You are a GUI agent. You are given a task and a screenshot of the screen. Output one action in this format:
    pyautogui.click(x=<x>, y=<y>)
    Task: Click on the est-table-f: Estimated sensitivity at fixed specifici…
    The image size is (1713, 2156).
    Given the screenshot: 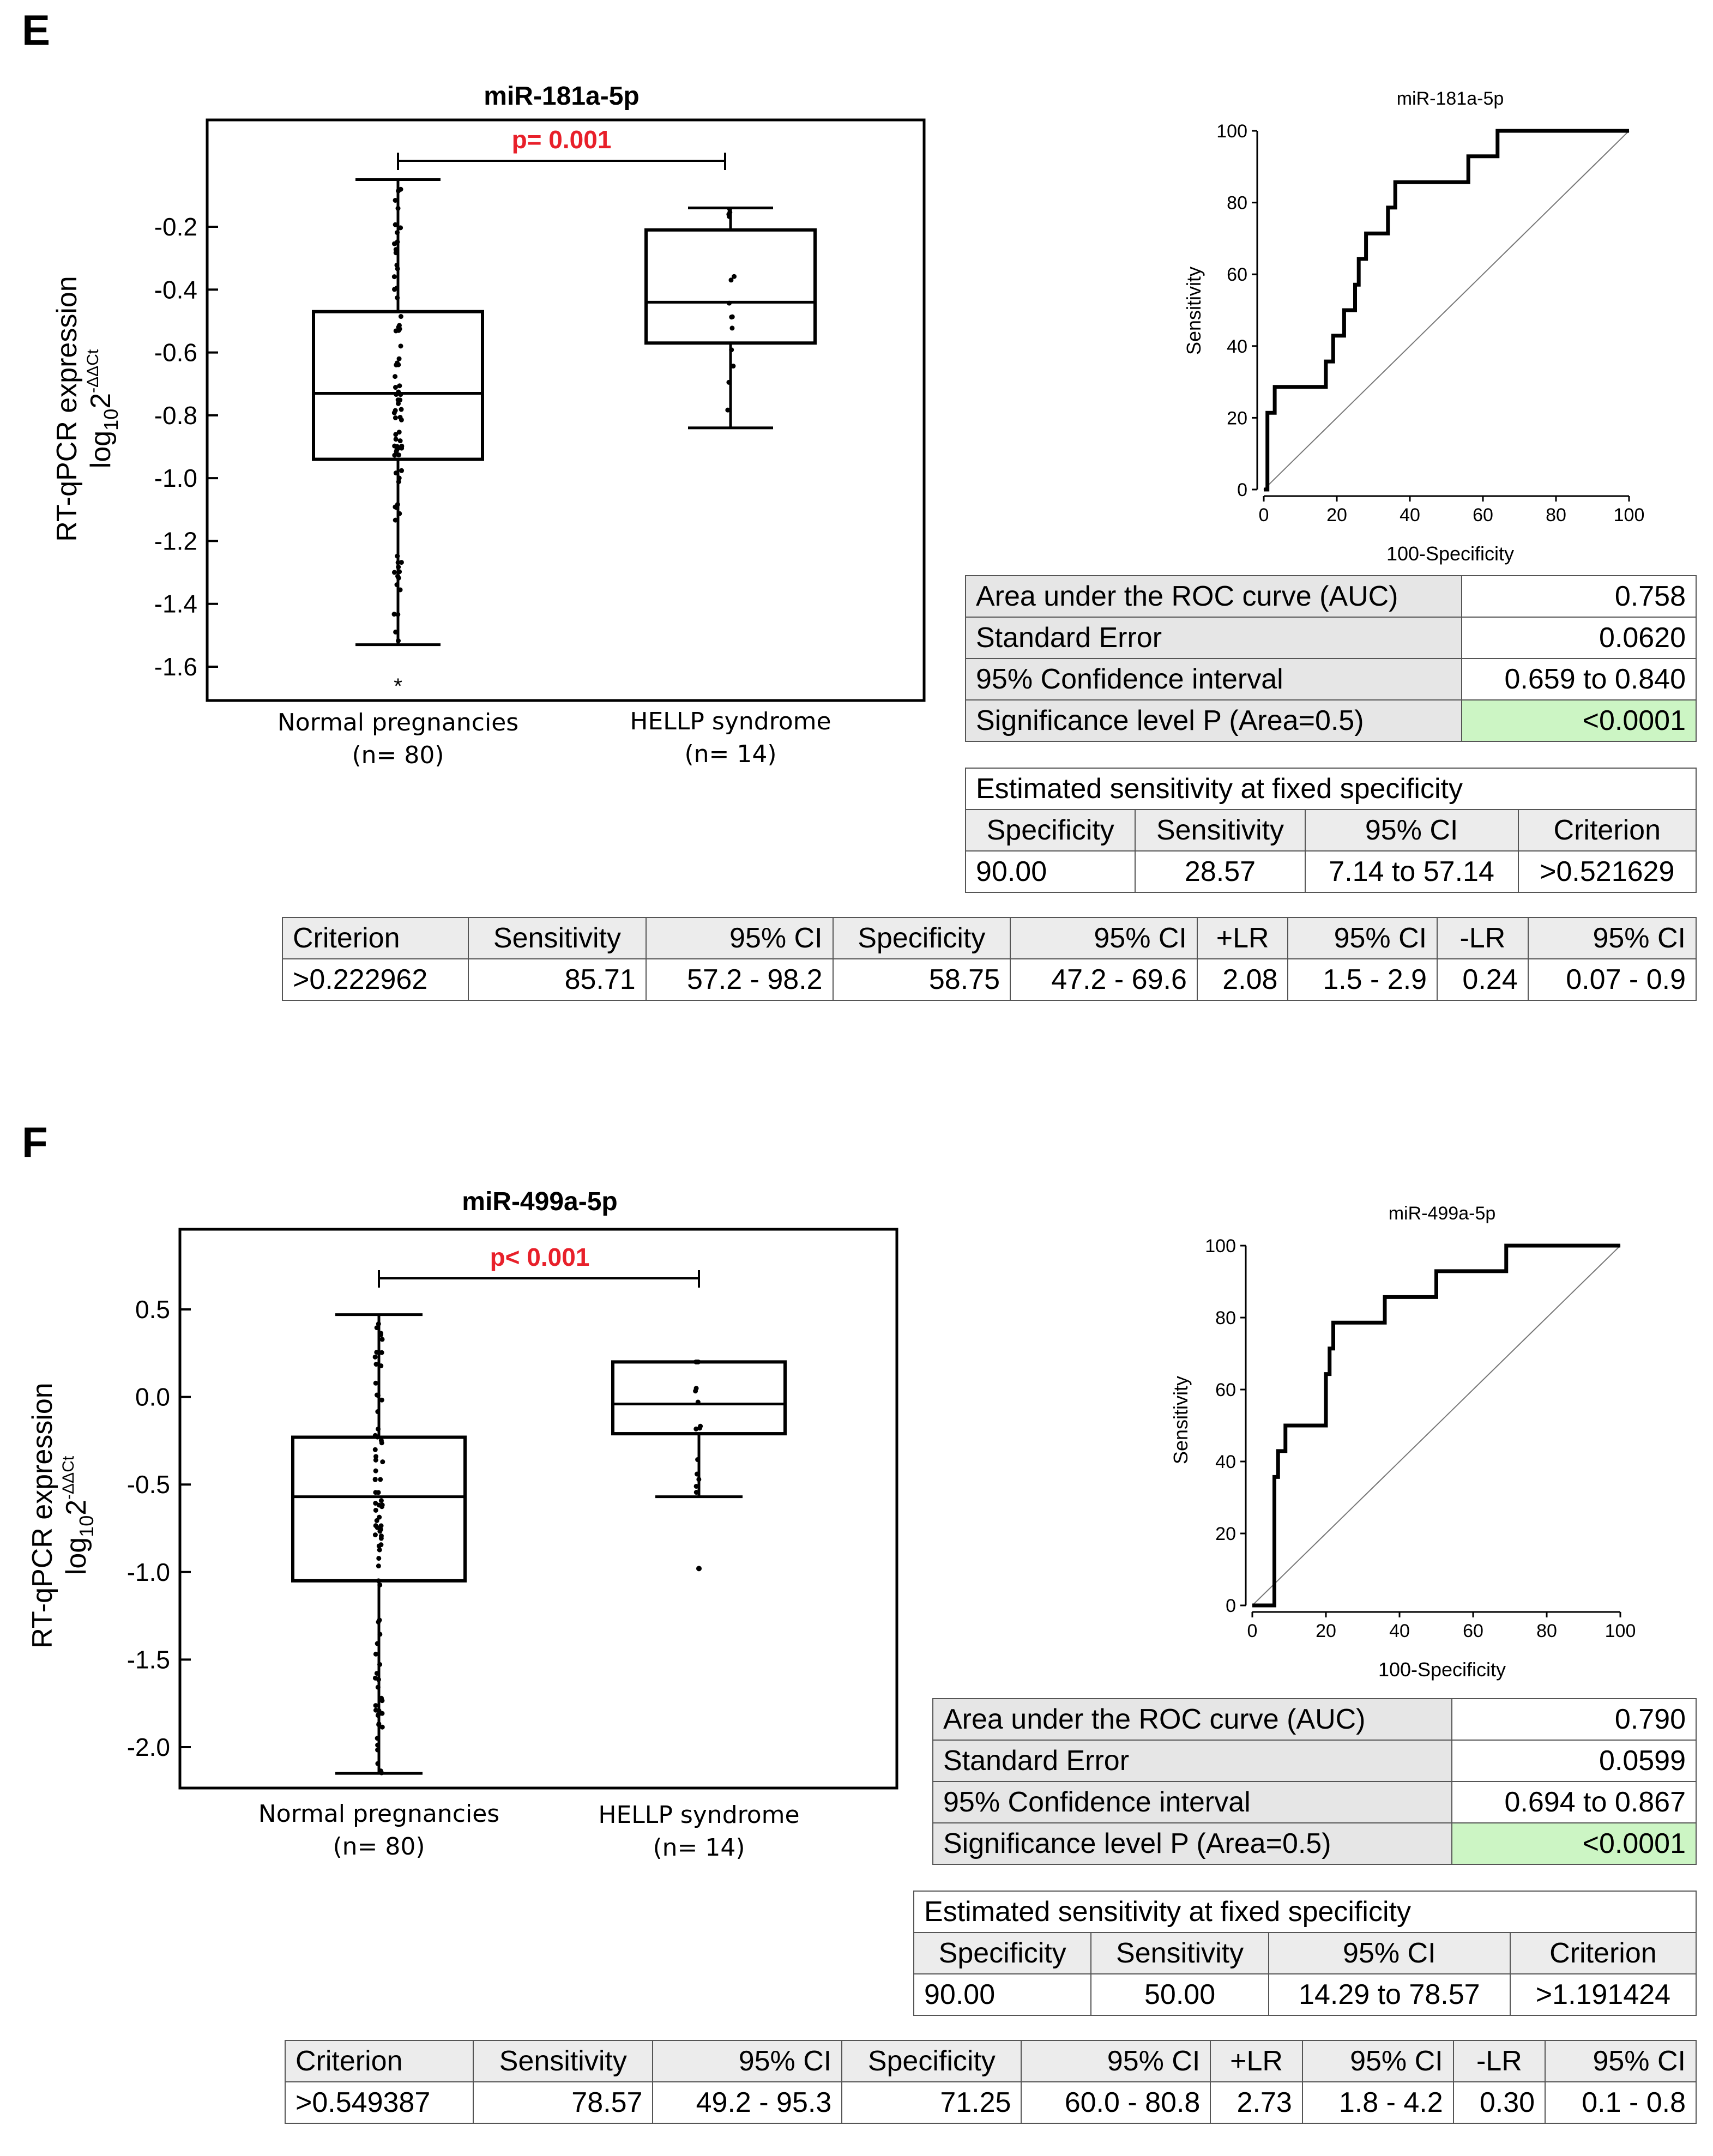 What is the action you would take?
    pyautogui.click(x=1305, y=1954)
    